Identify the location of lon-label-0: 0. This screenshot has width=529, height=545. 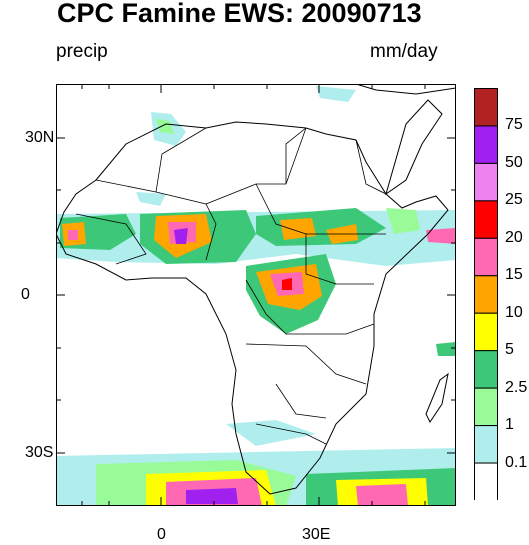
(161, 534).